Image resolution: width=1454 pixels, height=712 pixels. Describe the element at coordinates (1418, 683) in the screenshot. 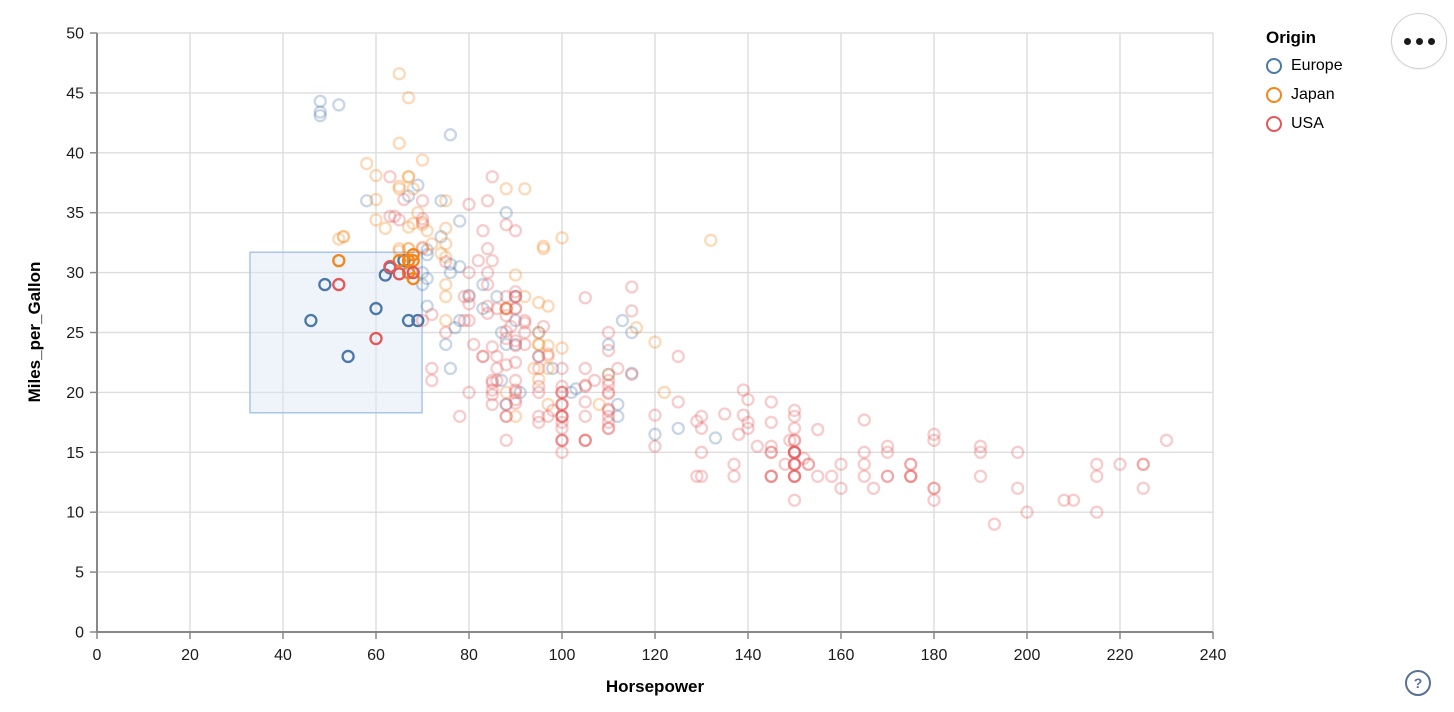

I see `help-button: ?` at that location.